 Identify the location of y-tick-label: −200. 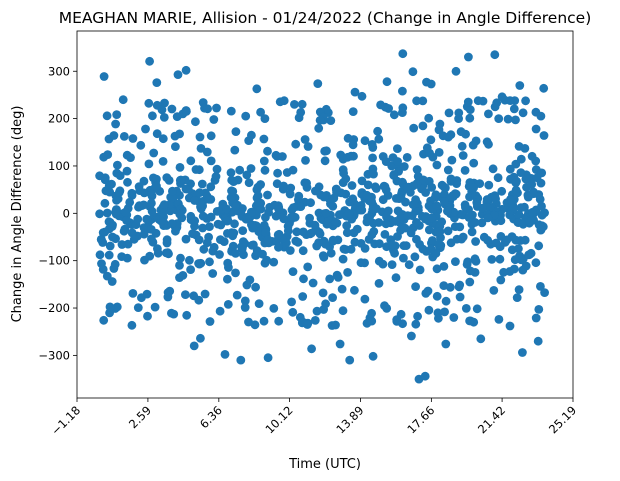
(54, 308).